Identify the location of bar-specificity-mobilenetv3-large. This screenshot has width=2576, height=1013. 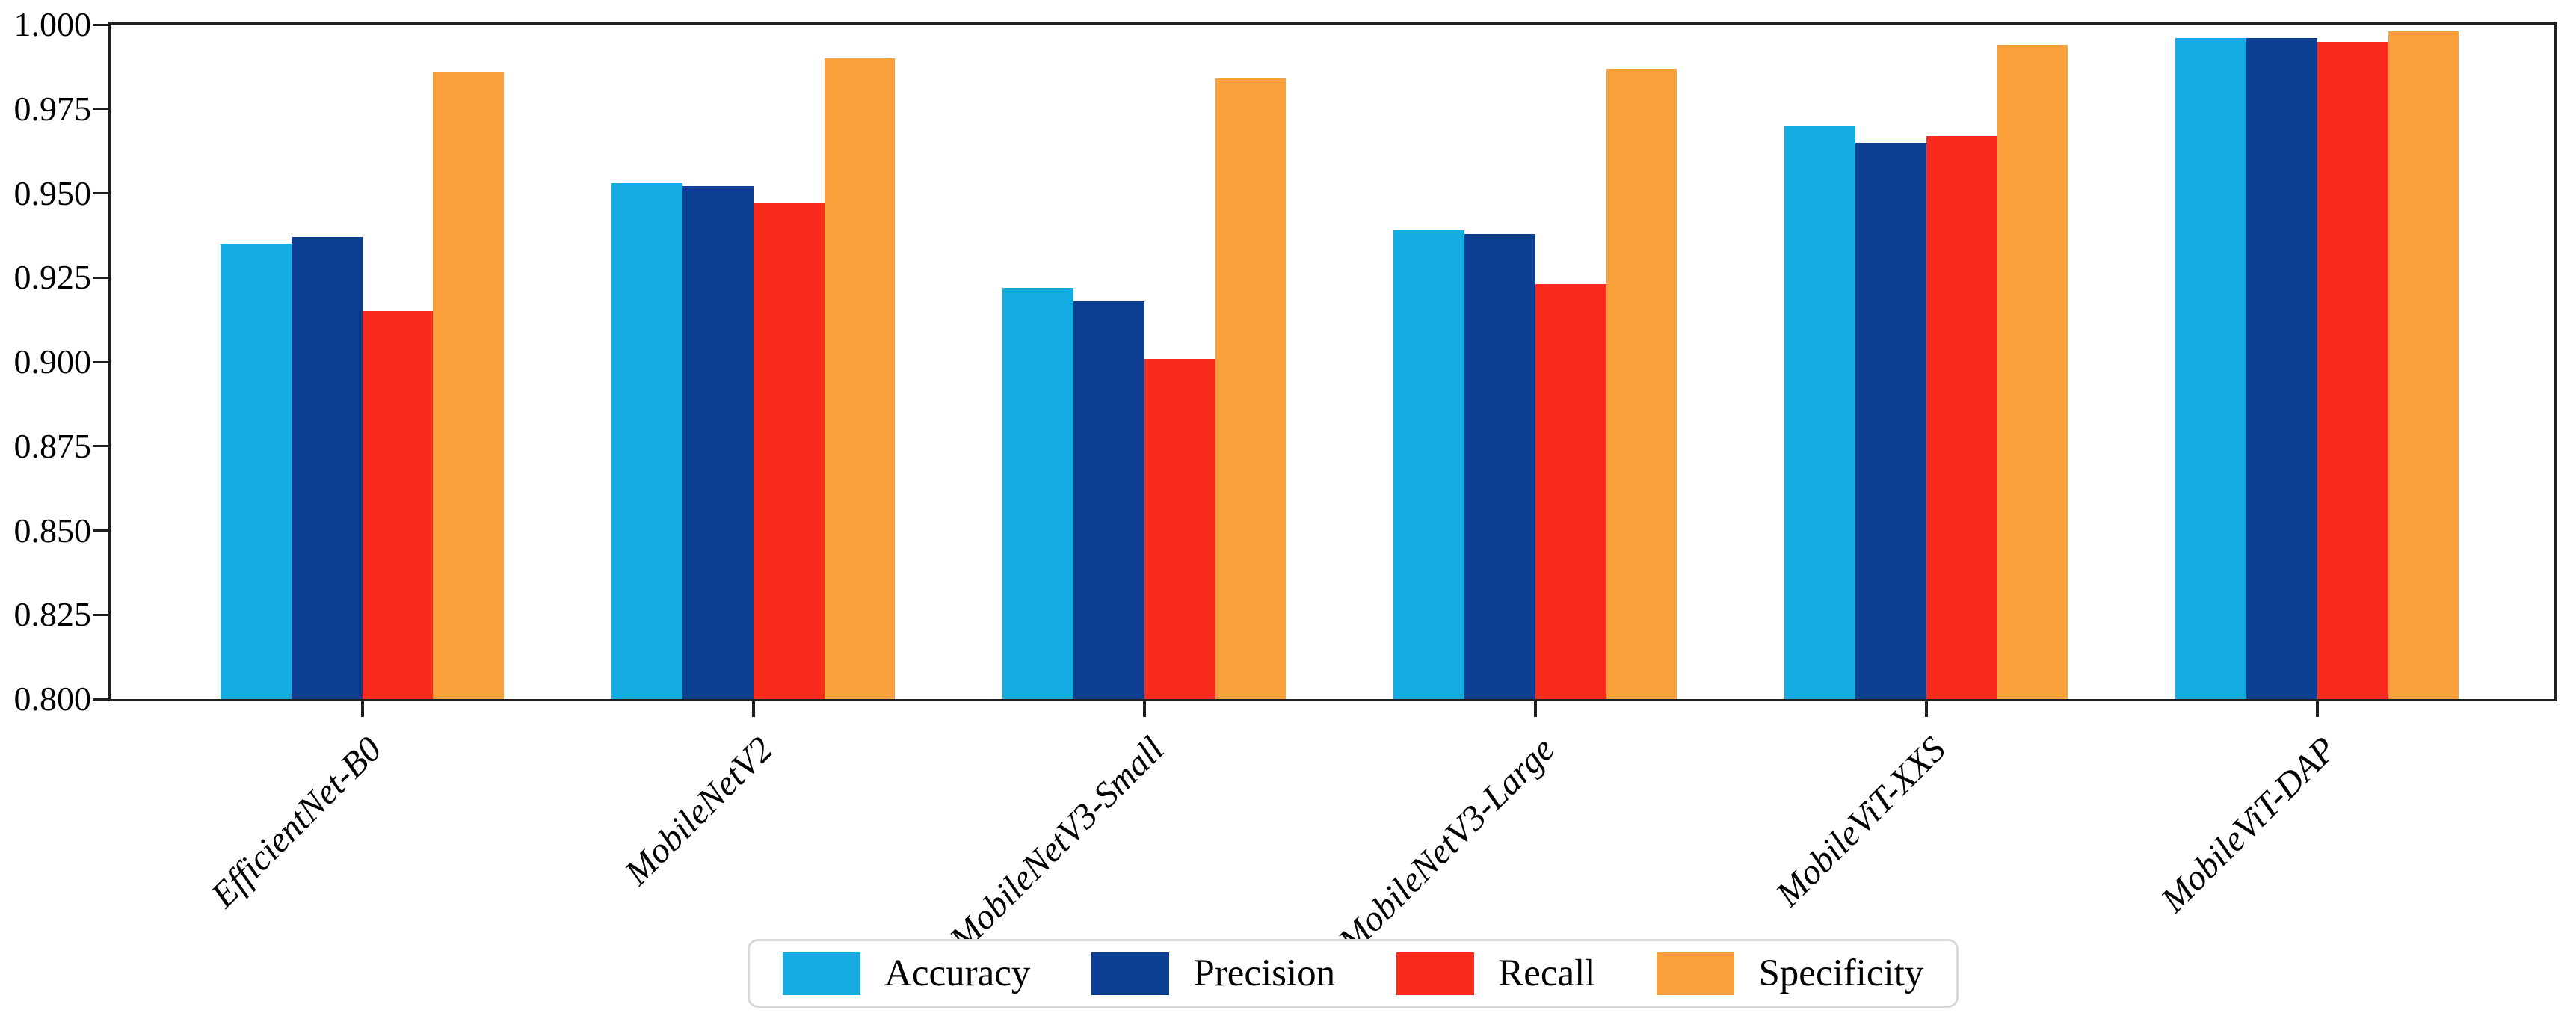
(1641, 383).